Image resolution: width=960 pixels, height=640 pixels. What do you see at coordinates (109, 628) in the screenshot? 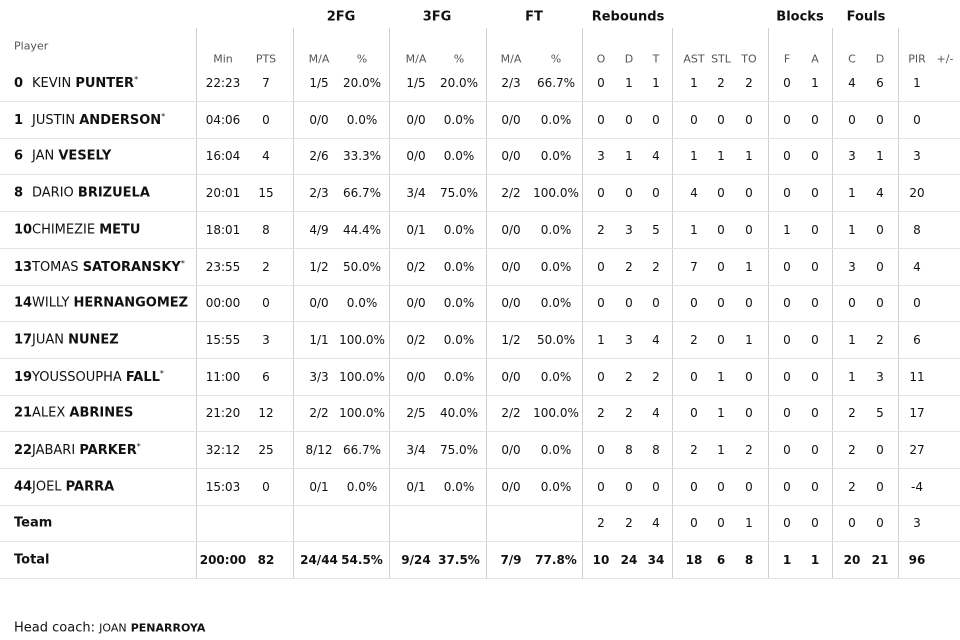
I see `coach: Head coach: JOAN PENARROYA` at bounding box center [109, 628].